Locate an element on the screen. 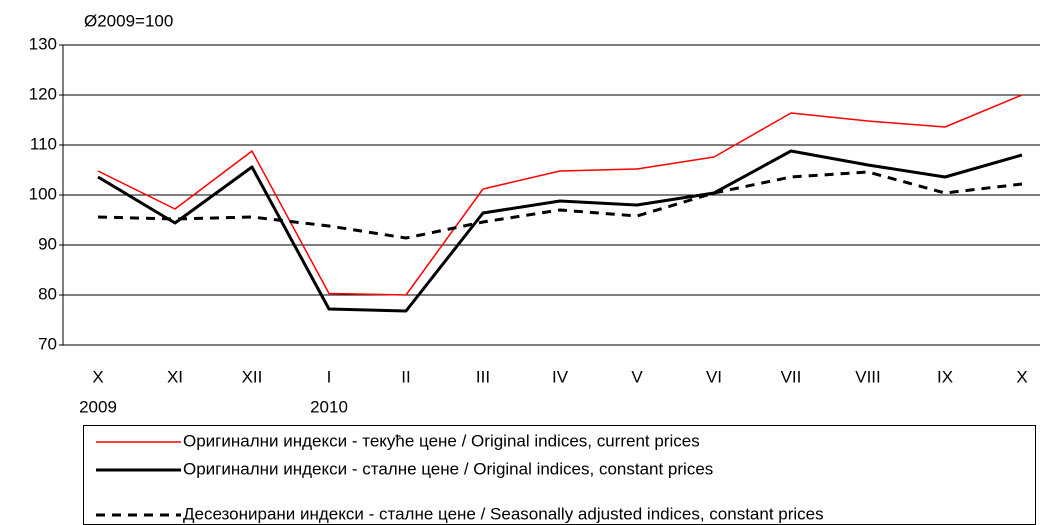  x-tick-label: VIII is located at coordinates (868, 376).